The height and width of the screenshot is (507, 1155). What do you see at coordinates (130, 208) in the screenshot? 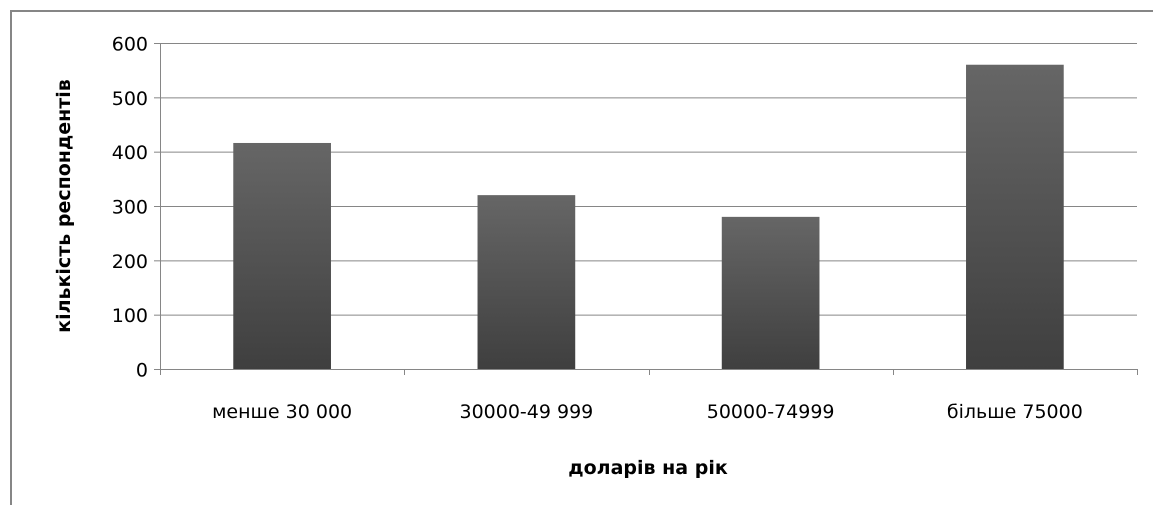
I see `y-tick-label: 300` at bounding box center [130, 208].